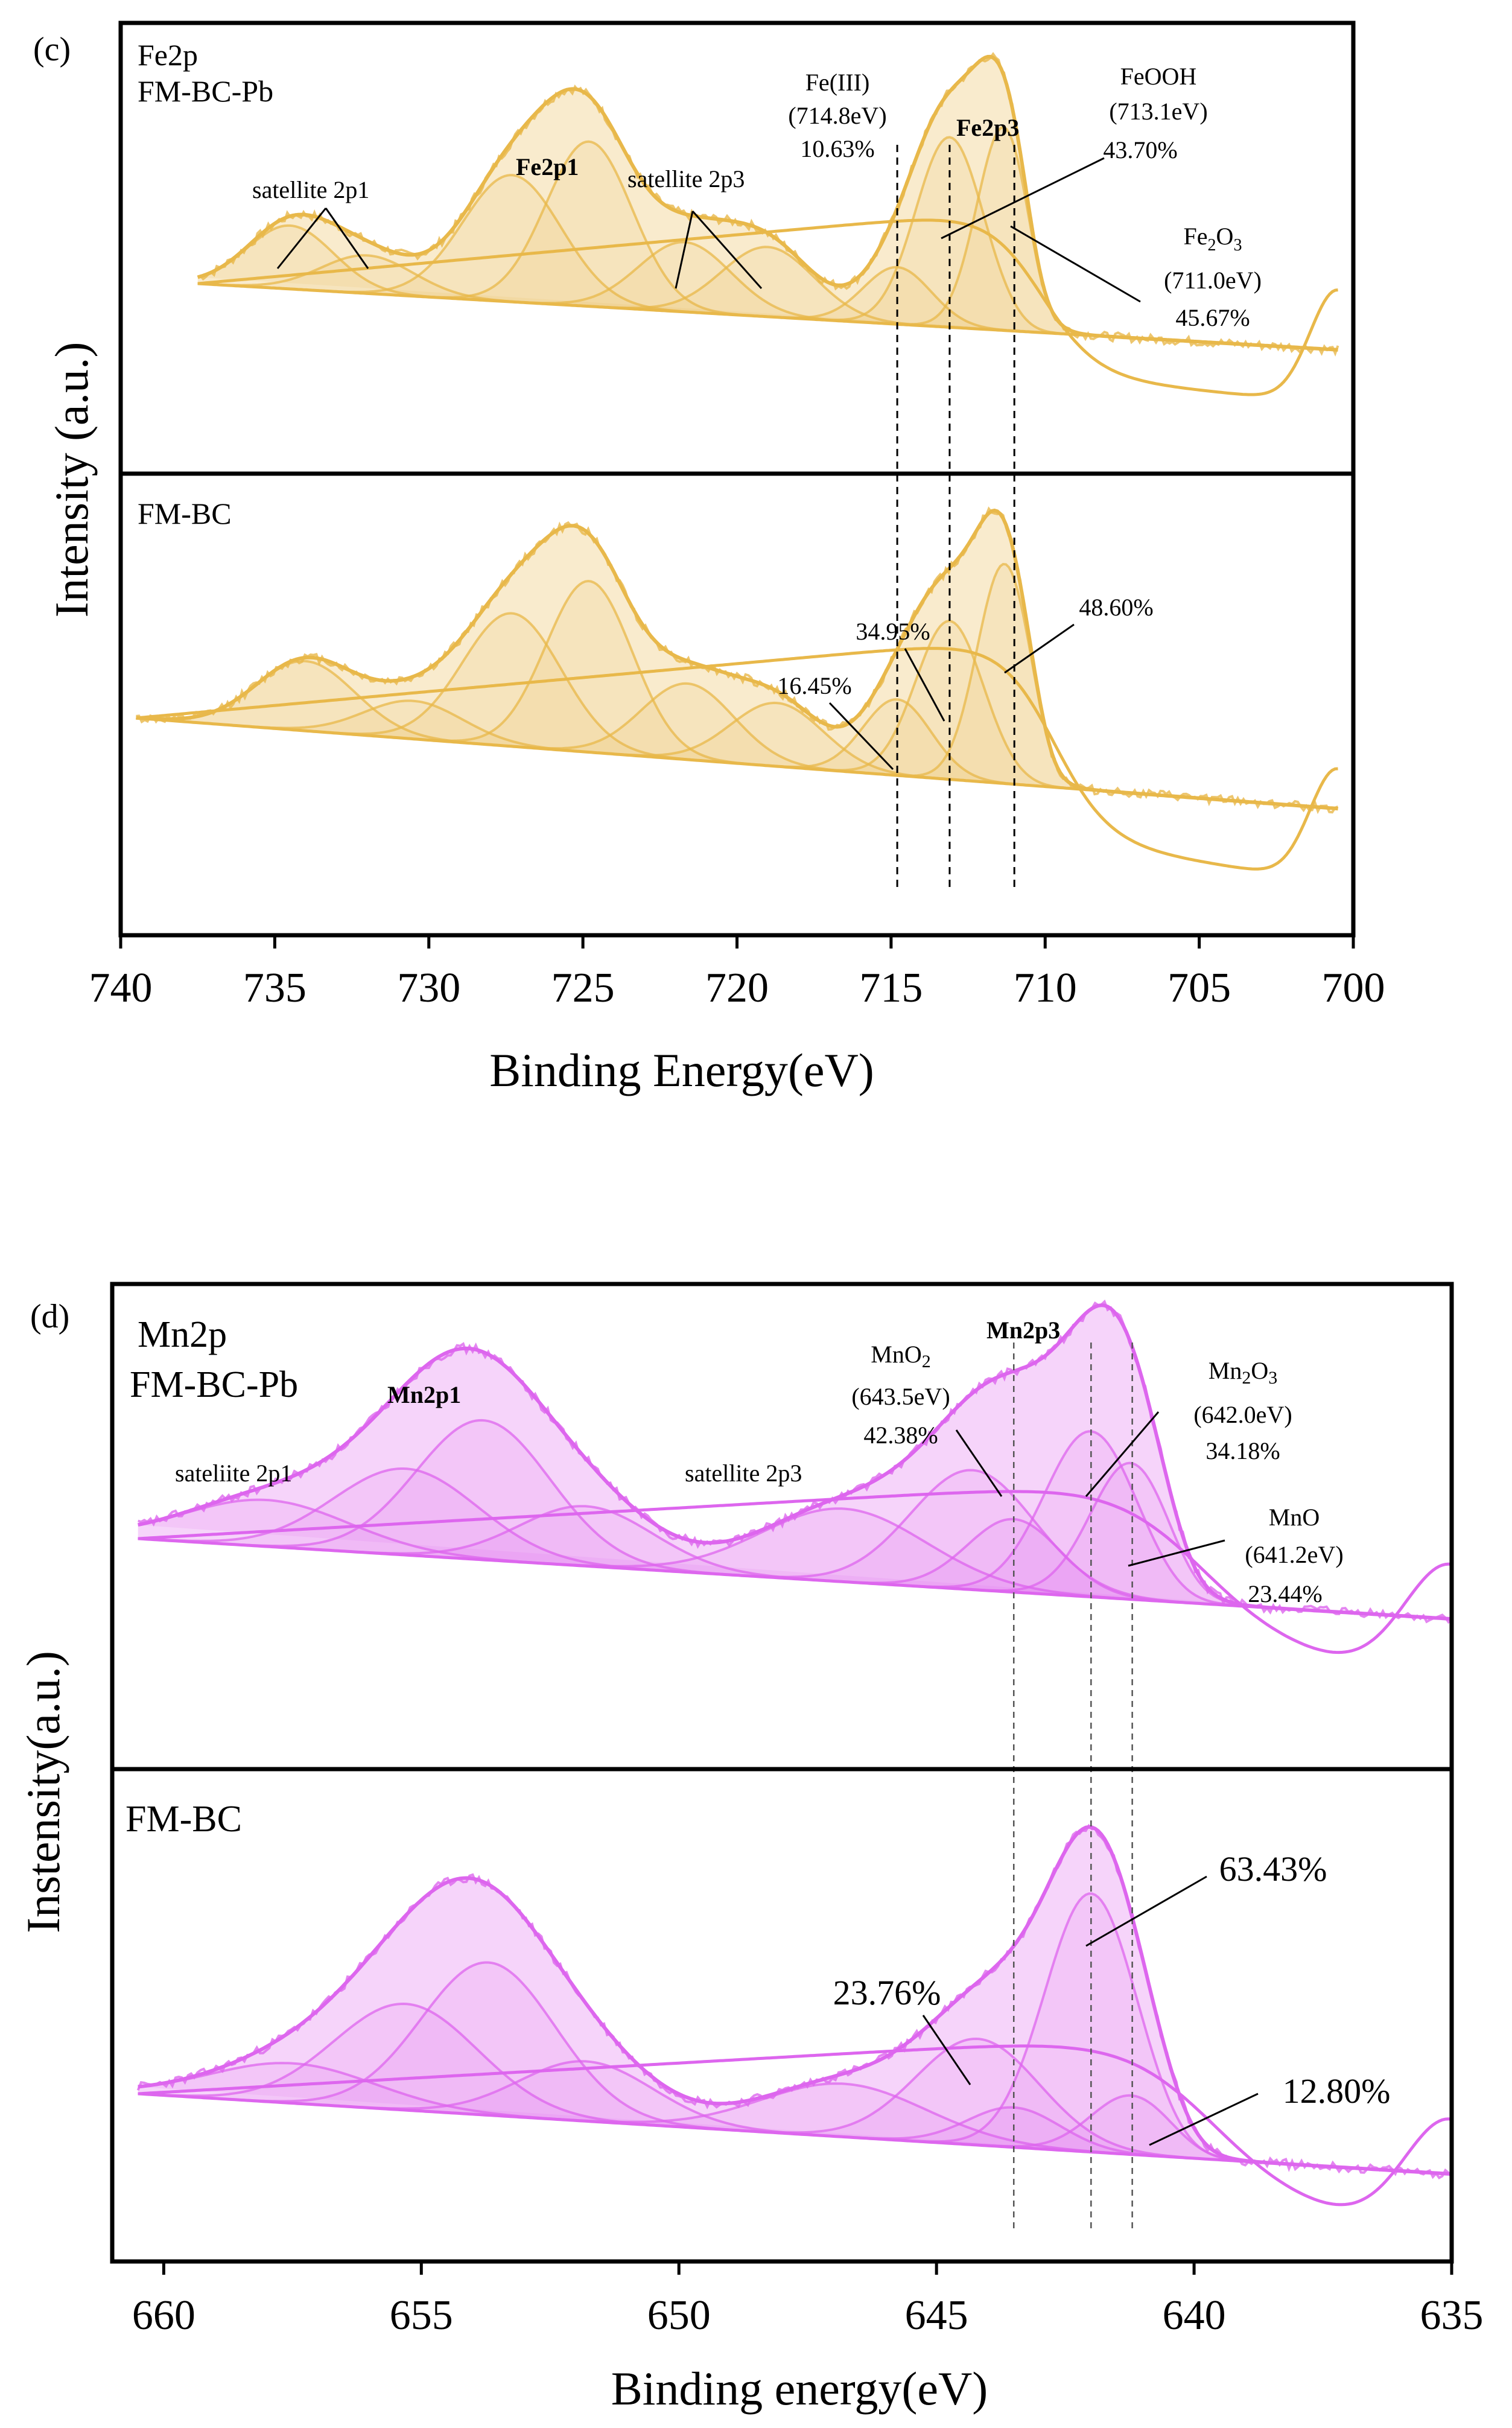  What do you see at coordinates (891, 988) in the screenshot?
I see `x-tick-label: 715` at bounding box center [891, 988].